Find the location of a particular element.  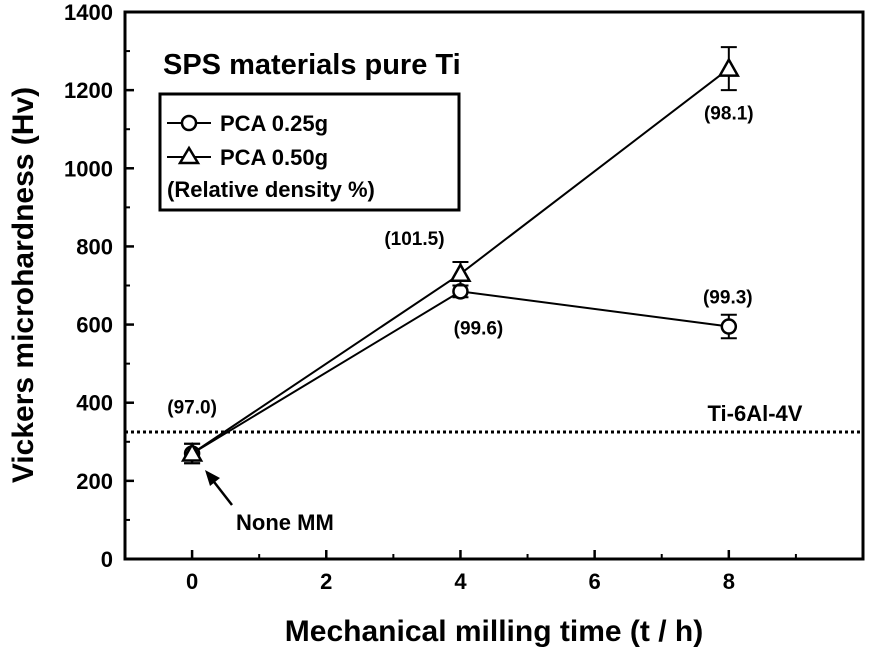

reference-line-label: Ti-6Al-4V is located at coordinates (755, 413).